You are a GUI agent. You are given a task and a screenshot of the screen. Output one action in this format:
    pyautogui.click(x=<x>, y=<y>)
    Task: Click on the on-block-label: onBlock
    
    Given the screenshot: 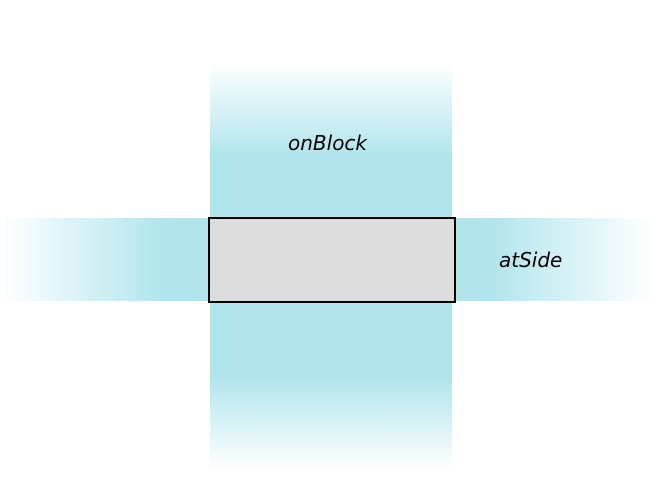 What is the action you would take?
    pyautogui.click(x=328, y=143)
    